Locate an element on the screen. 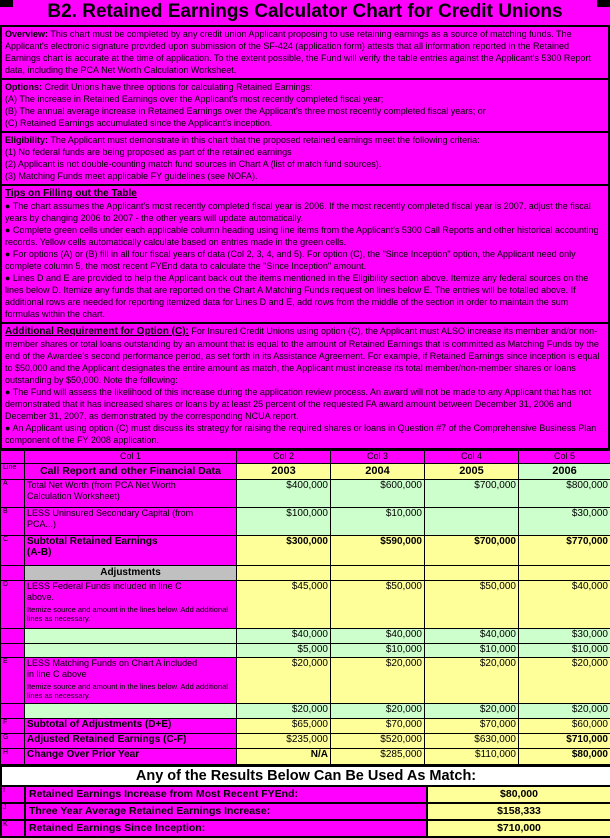 The width and height of the screenshot is (610, 838). year-header-2006: 2006 is located at coordinates (564, 472).